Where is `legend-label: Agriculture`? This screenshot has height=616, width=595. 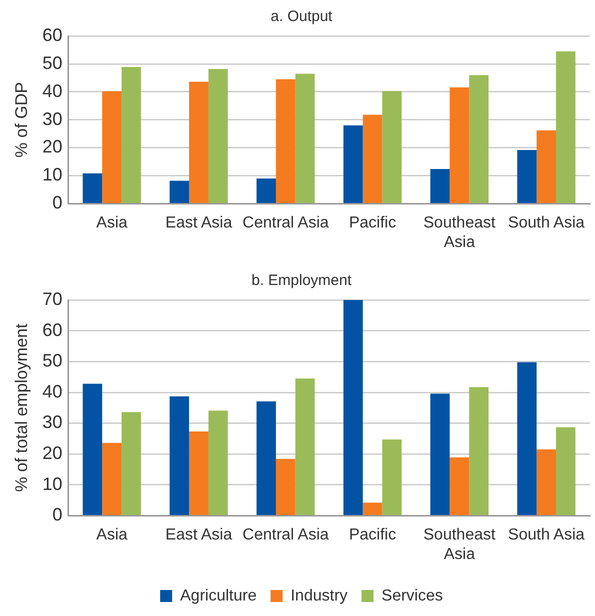
legend-label: Agriculture is located at coordinates (218, 595).